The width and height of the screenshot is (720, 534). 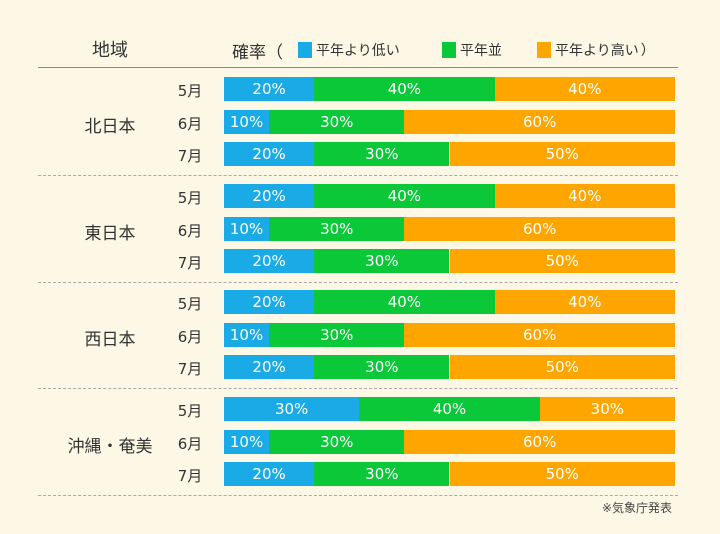 What do you see at coordinates (110, 50) in the screenshot?
I see `header-region: 地域` at bounding box center [110, 50].